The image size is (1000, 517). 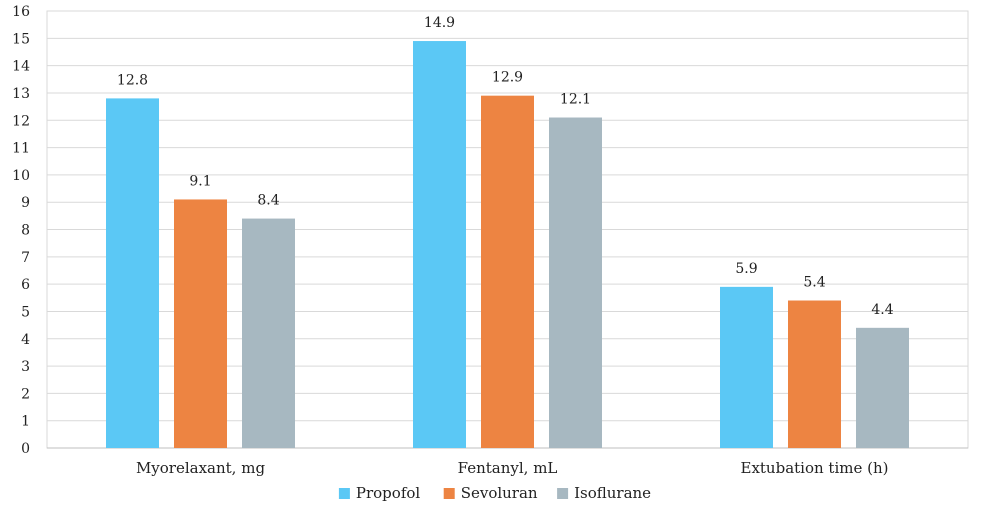 I want to click on y-tick-label: 11, so click(x=21, y=149).